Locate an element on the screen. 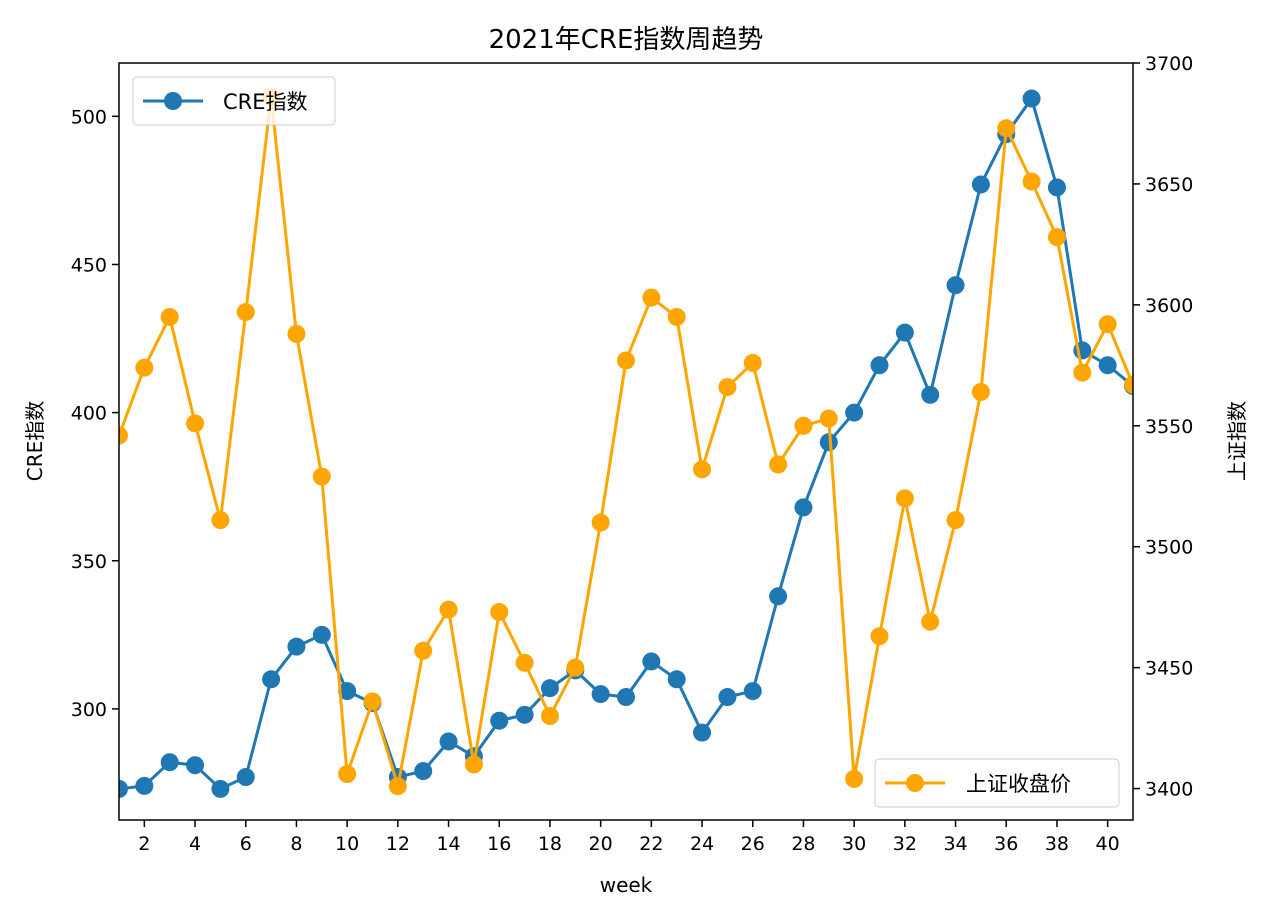 Image resolution: width=1268 pixels, height=918 pixels. y-tick-label: 500 is located at coordinates (89, 117).